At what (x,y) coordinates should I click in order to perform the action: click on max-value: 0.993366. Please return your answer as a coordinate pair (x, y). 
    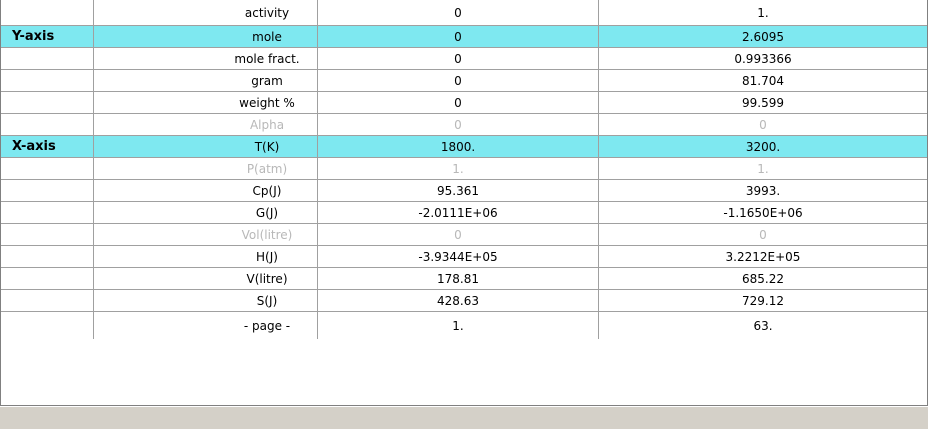
    Looking at the image, I should click on (763, 58).